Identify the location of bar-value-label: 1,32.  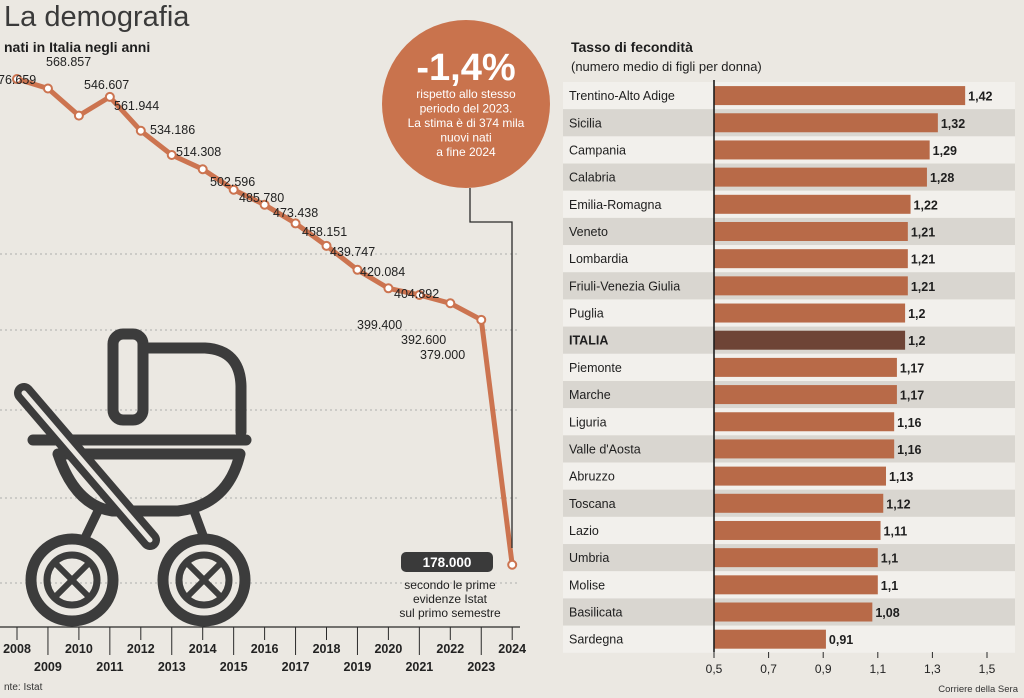
(953, 124).